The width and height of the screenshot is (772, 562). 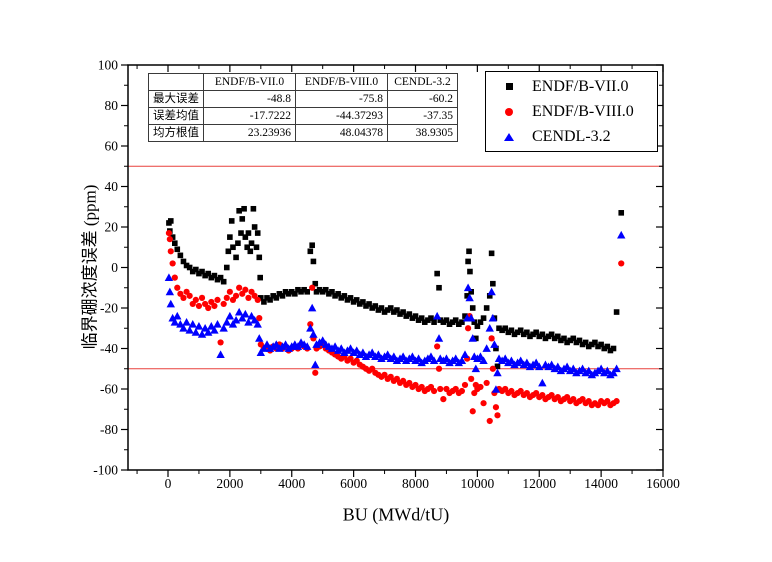 What do you see at coordinates (396, 514) in the screenshot?
I see `x-axis-title: BU (MWd/tU)` at bounding box center [396, 514].